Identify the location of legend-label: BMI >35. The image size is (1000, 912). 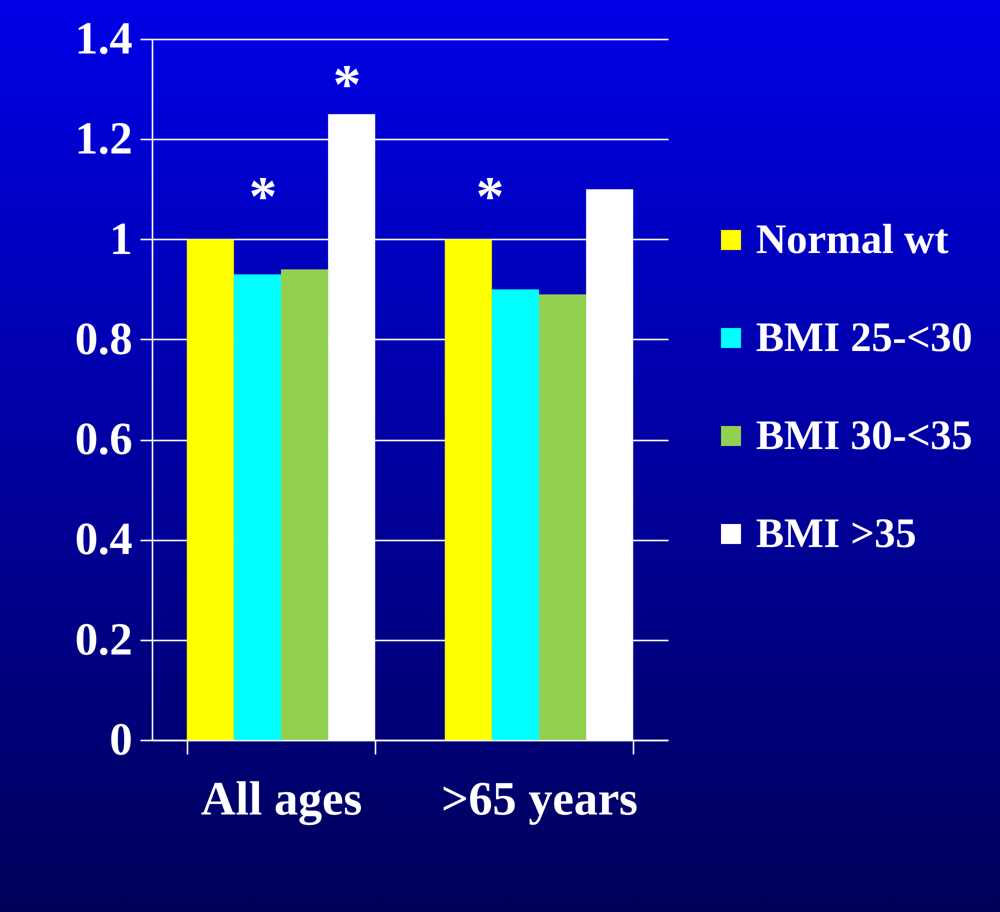
(836, 534).